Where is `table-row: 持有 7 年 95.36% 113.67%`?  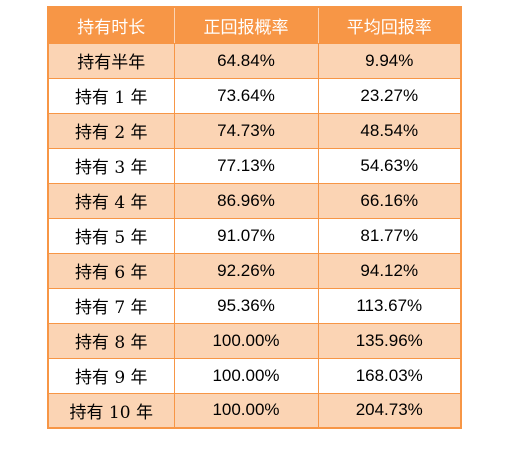 table-row: 持有 7 年 95.36% 113.67% is located at coordinates (254, 305).